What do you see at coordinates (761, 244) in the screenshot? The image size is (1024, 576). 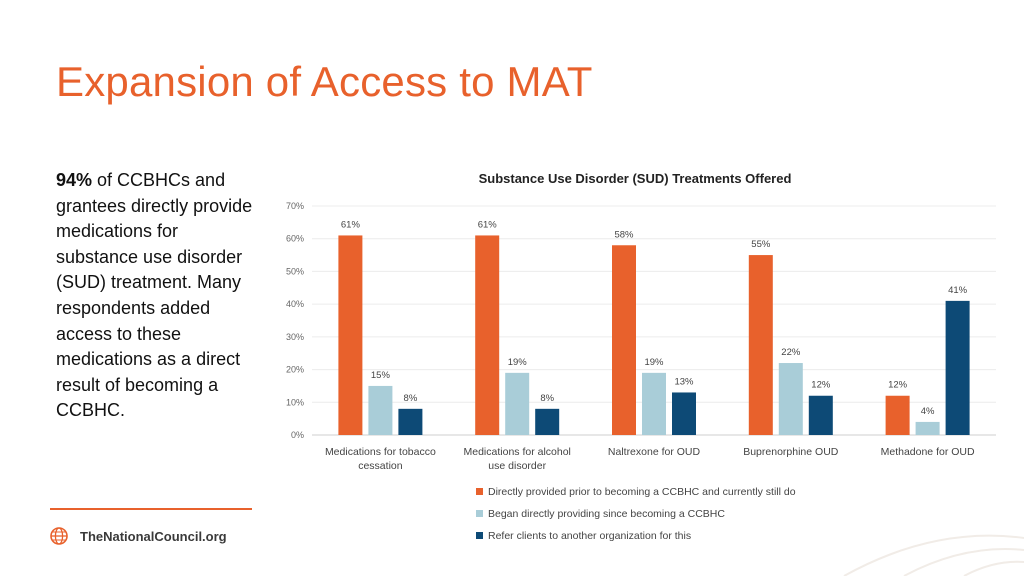 I see `data-label: 55%` at bounding box center [761, 244].